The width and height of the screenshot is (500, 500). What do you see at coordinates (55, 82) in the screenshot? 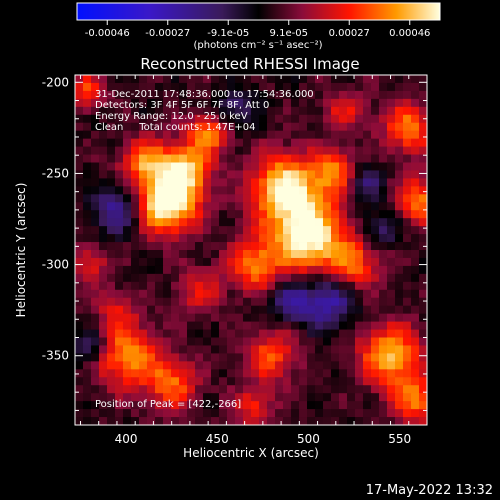
I see `y-tick-label: -200` at bounding box center [55, 82].